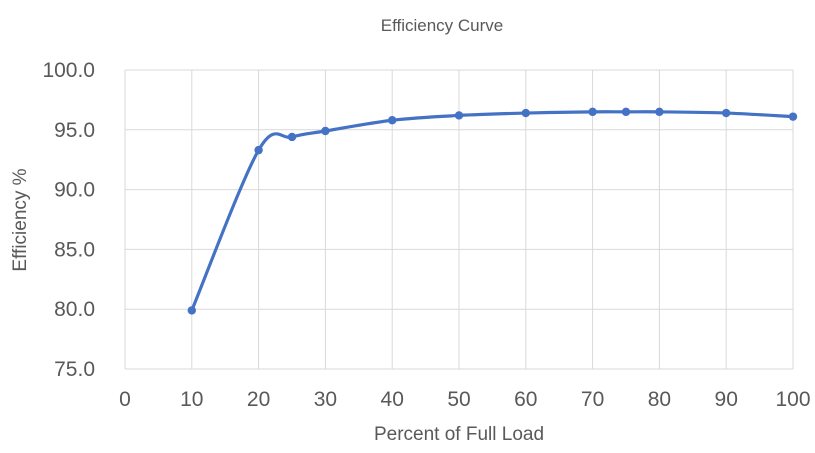  I want to click on chart-title: Efficiency Curve, so click(442, 25).